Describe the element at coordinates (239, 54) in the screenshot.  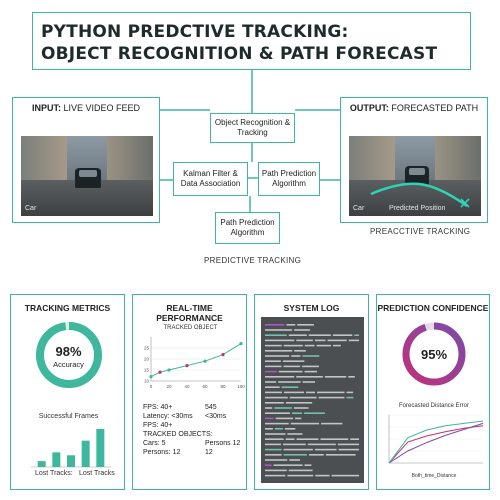
I see `title-line-2: OBJECT RECOGNITION & PATH FORECAST` at that location.